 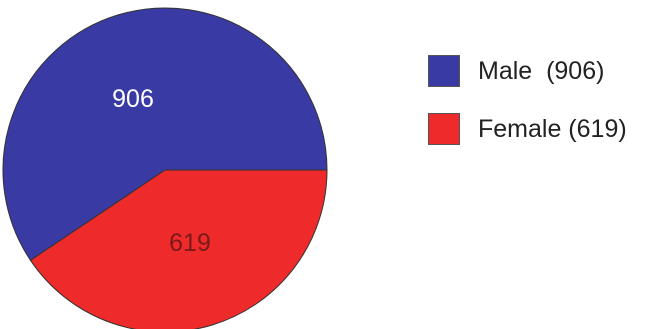 I want to click on chart-legend: Male (906) Female (619), so click(x=527, y=110).